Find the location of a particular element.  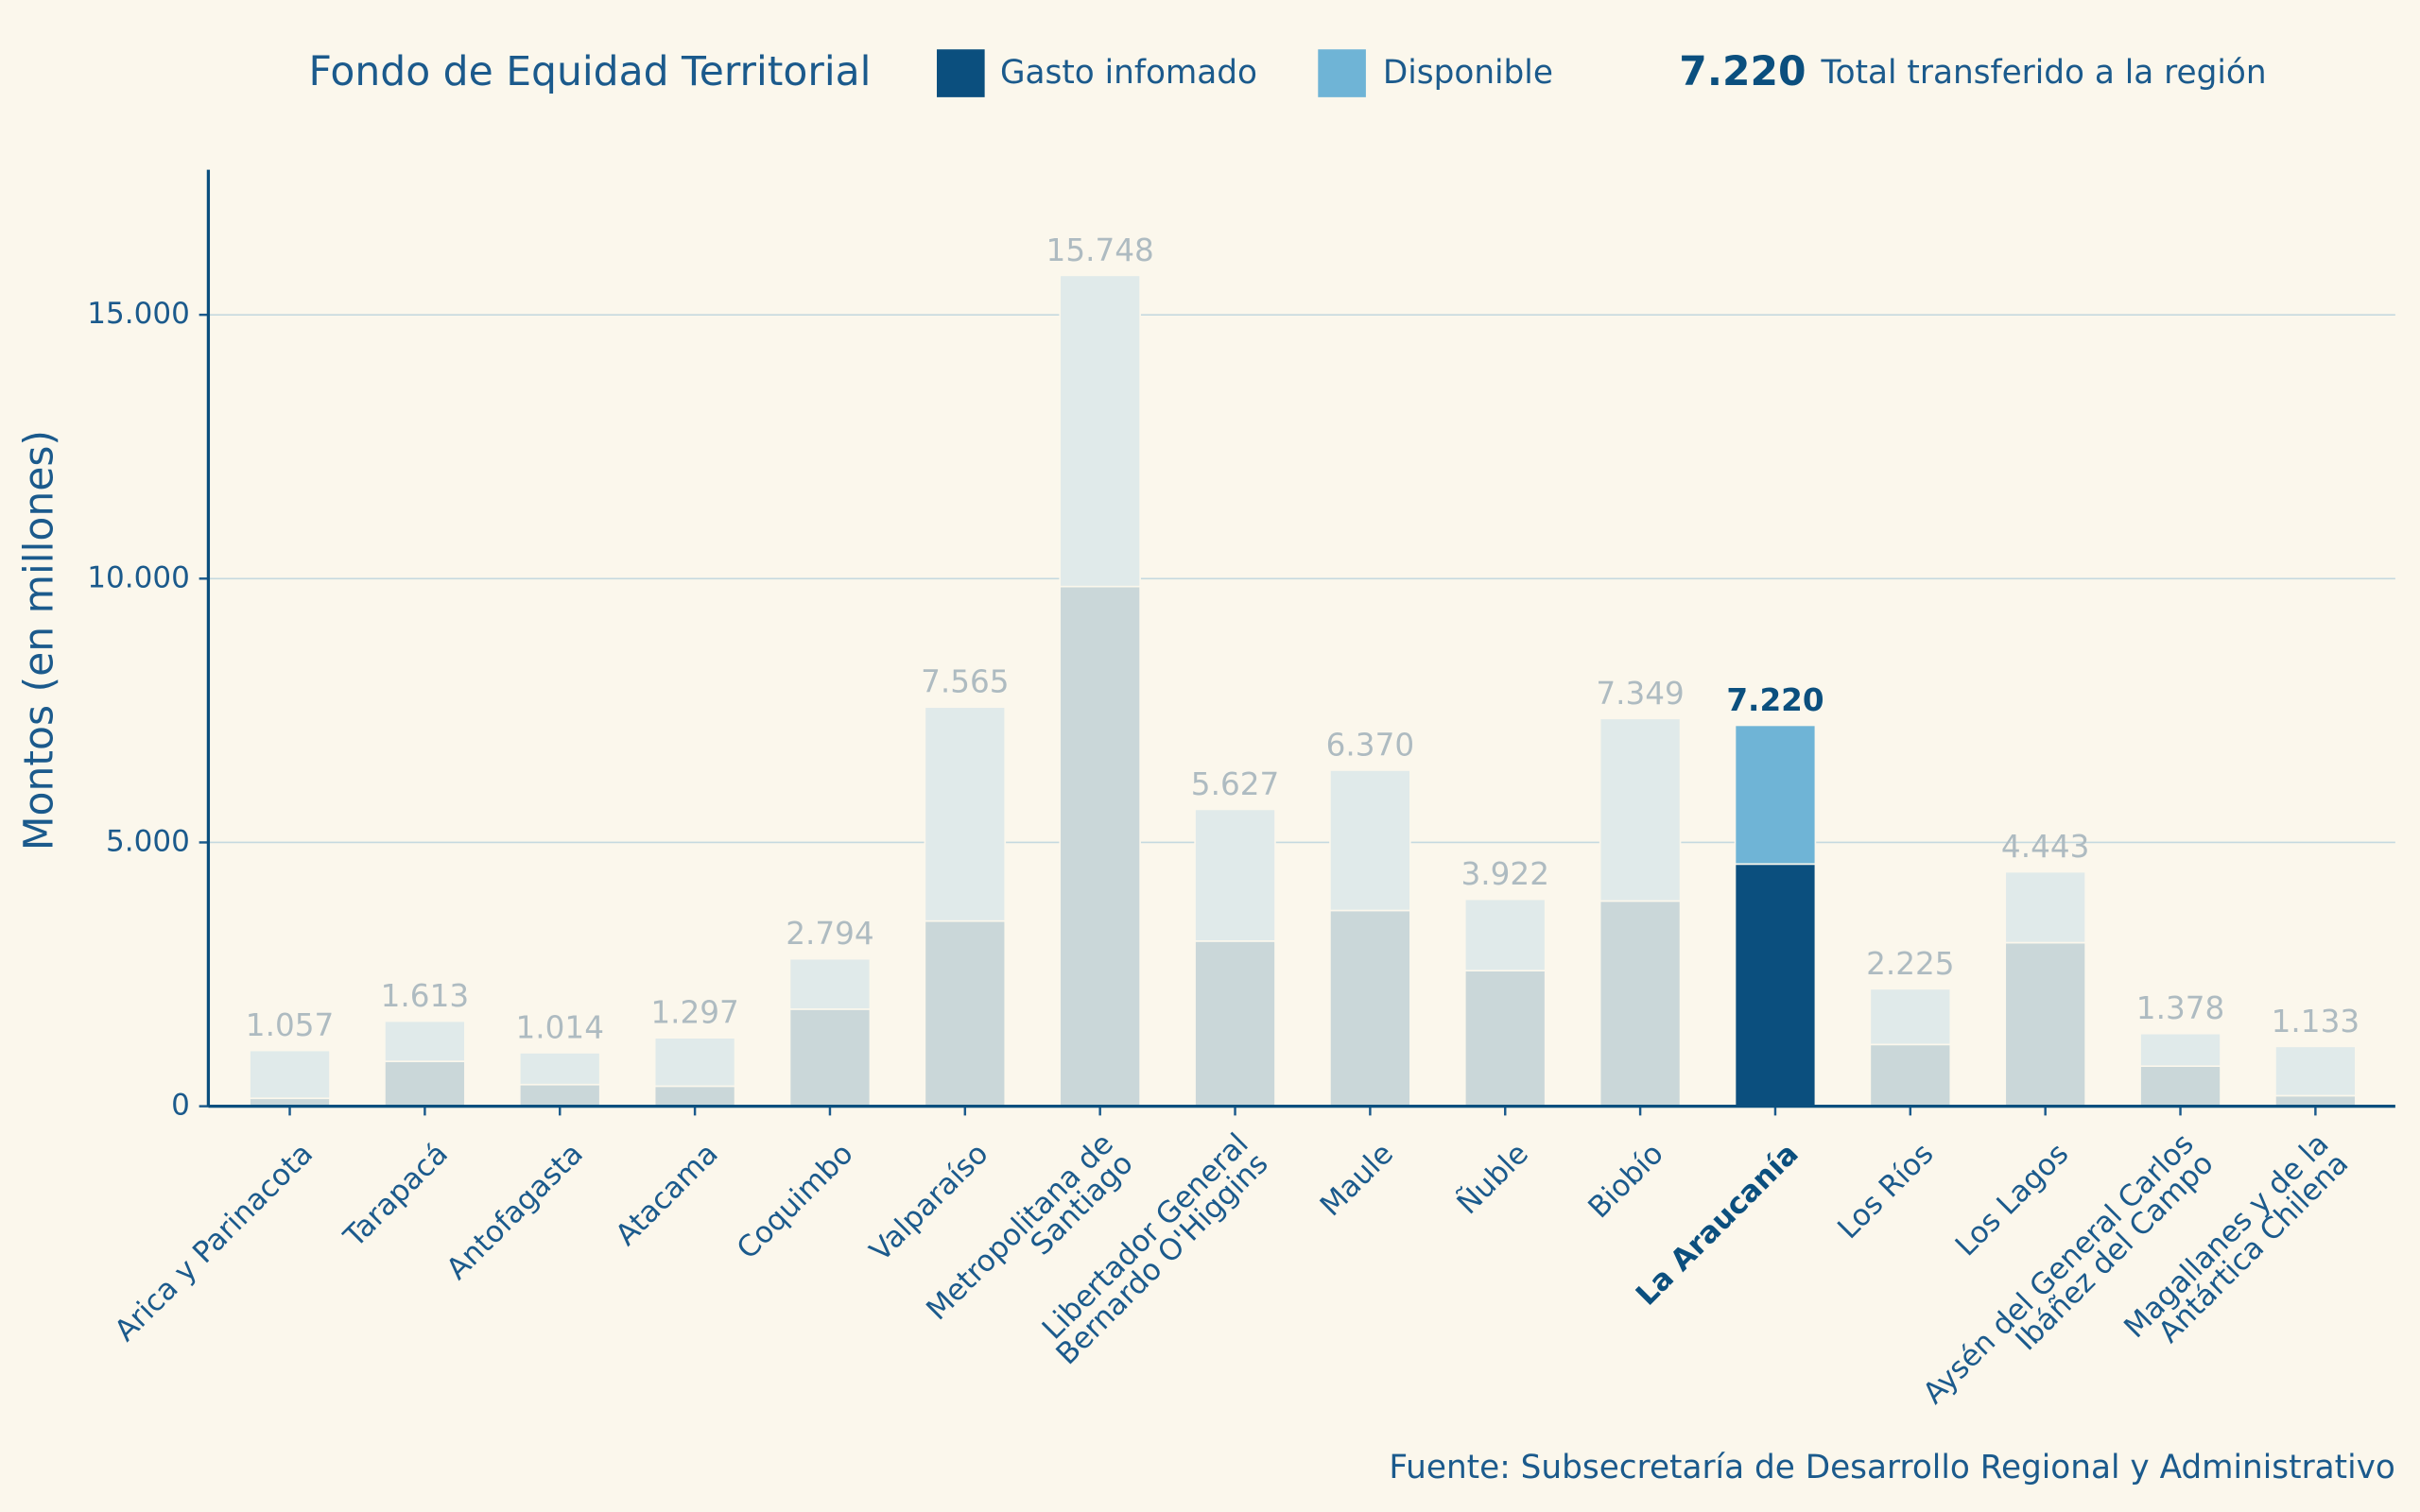

total-label: 7.220 is located at coordinates (1775, 700).